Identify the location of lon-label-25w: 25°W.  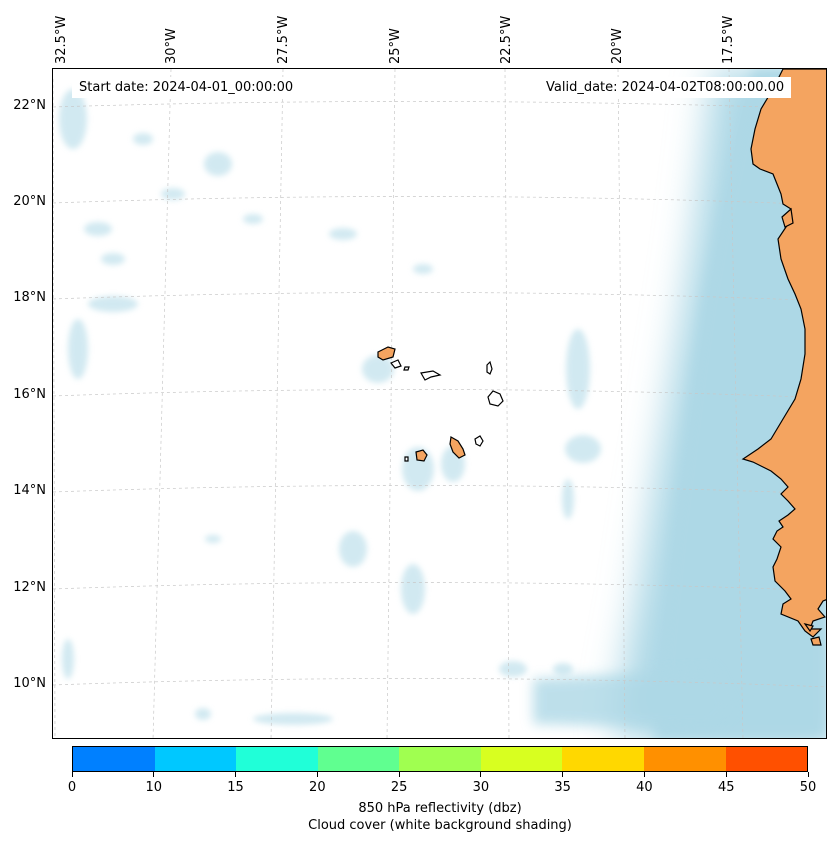
(395, 46).